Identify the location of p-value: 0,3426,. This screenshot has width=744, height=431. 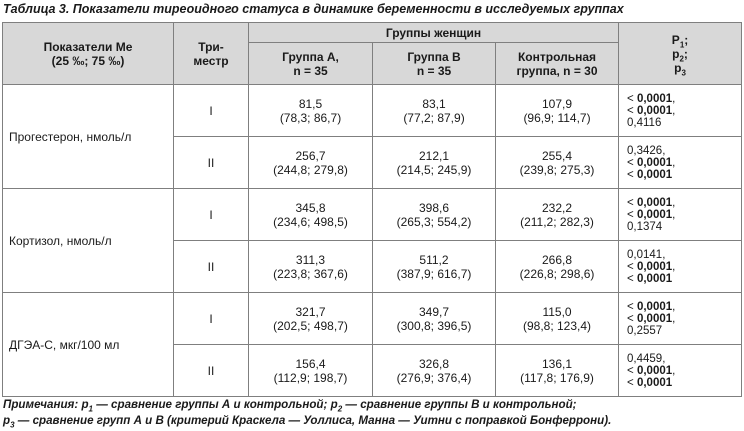
(646, 150).